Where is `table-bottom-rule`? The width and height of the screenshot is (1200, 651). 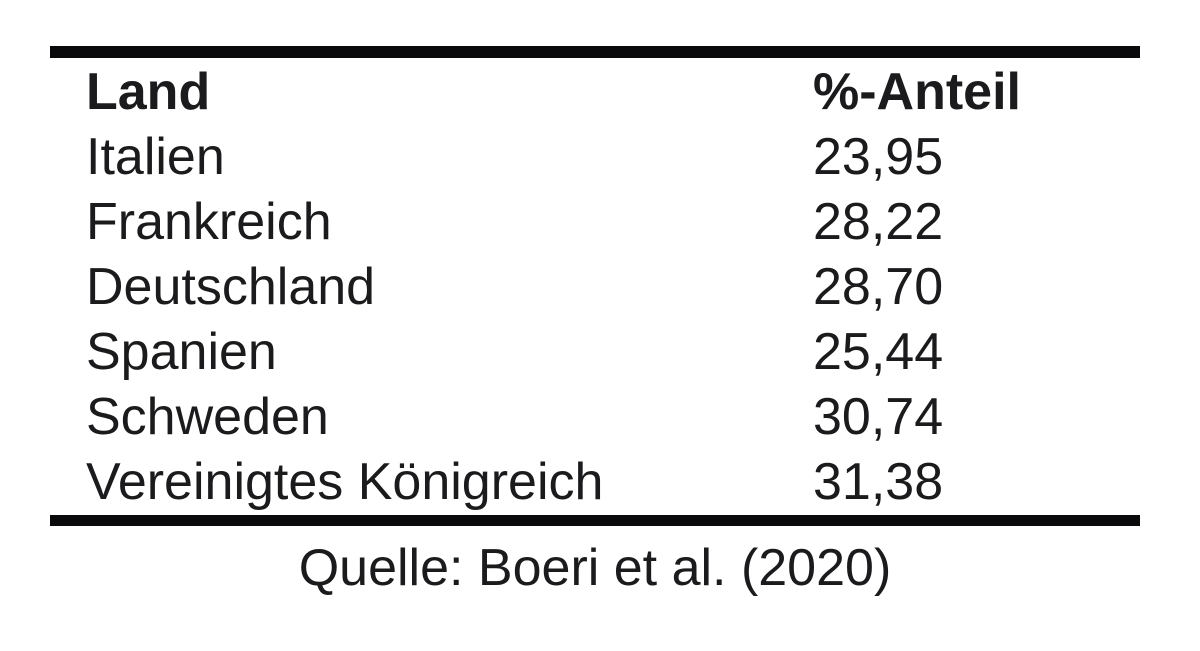 table-bottom-rule is located at coordinates (595, 520).